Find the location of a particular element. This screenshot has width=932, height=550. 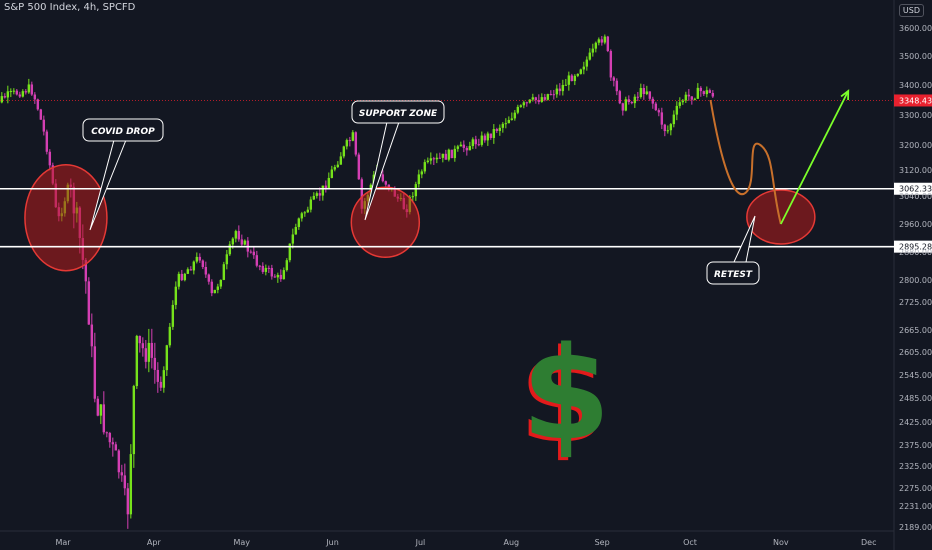

callout-label: SUPPORT ZONE is located at coordinates (398, 114).